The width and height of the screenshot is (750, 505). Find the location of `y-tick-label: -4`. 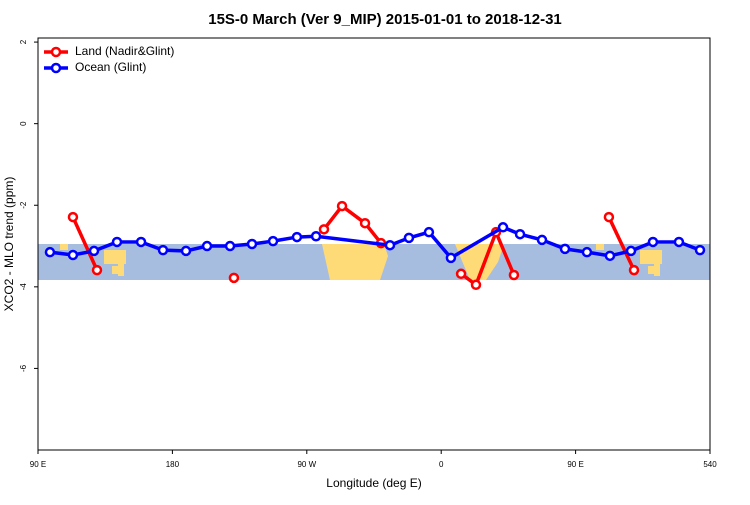

y-tick-label: -4 is located at coordinates (23, 287).